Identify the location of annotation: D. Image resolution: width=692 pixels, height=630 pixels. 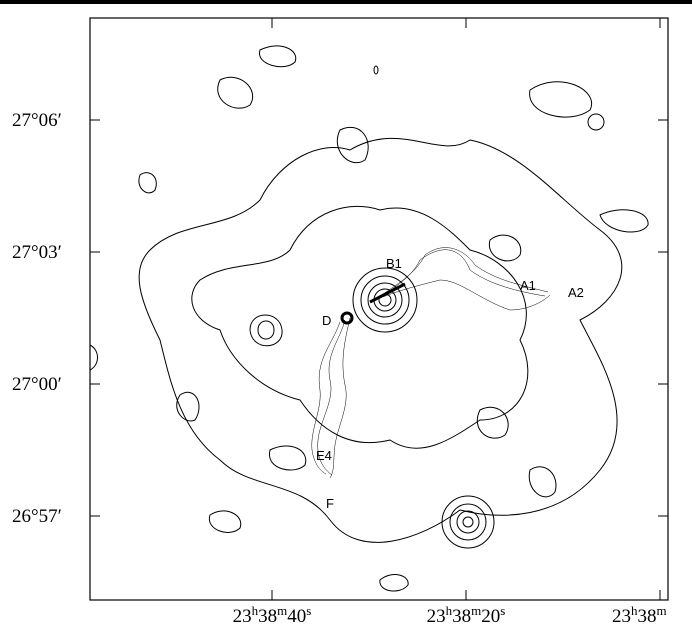
(326, 320).